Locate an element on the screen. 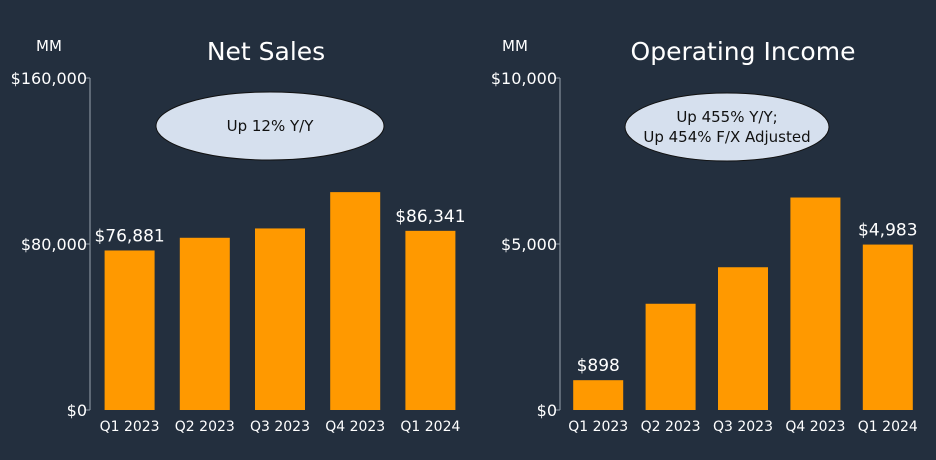  operating-income-callout-bubble is located at coordinates (727, 127).